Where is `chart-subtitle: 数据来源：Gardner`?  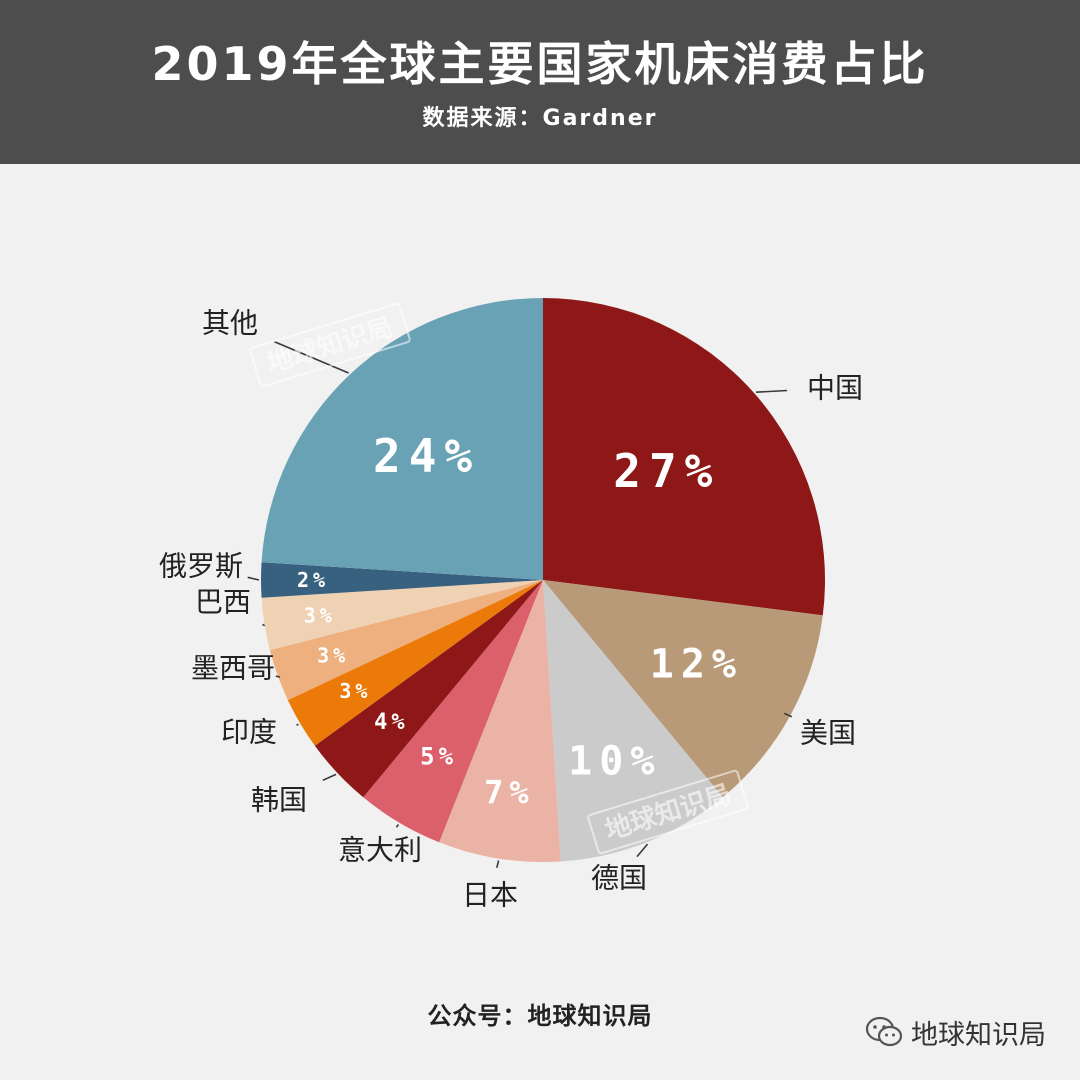 chart-subtitle: 数据来源：Gardner is located at coordinates (540, 118).